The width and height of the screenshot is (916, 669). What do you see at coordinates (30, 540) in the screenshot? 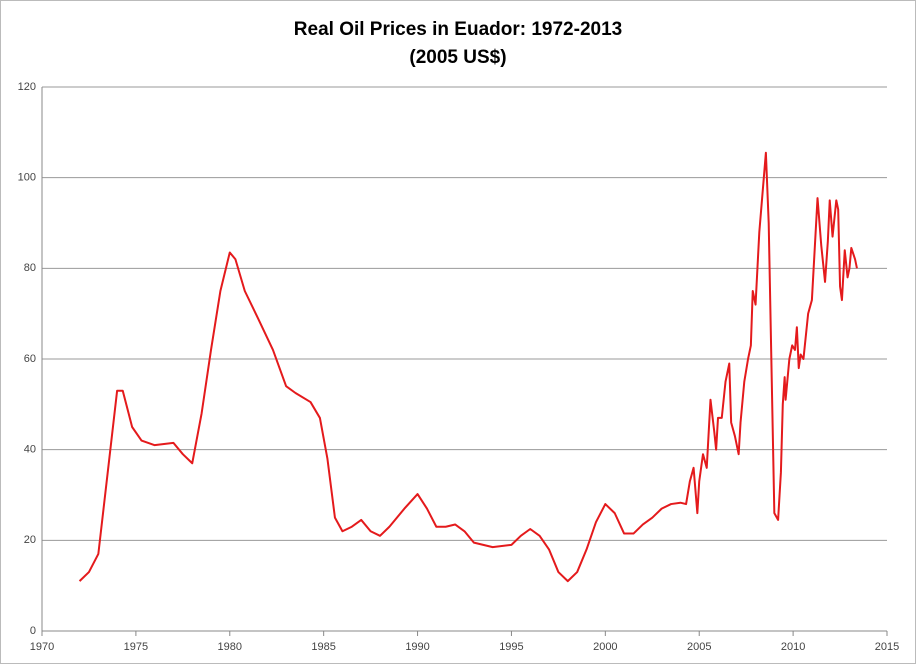
I see `y-tick-label: 20` at bounding box center [30, 540].